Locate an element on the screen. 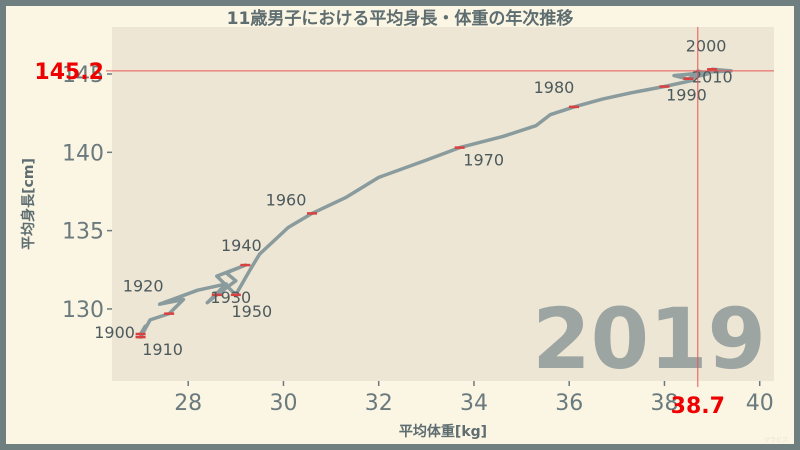 This screenshot has height=450, width=800. current-year-display: 2019 is located at coordinates (649, 339).